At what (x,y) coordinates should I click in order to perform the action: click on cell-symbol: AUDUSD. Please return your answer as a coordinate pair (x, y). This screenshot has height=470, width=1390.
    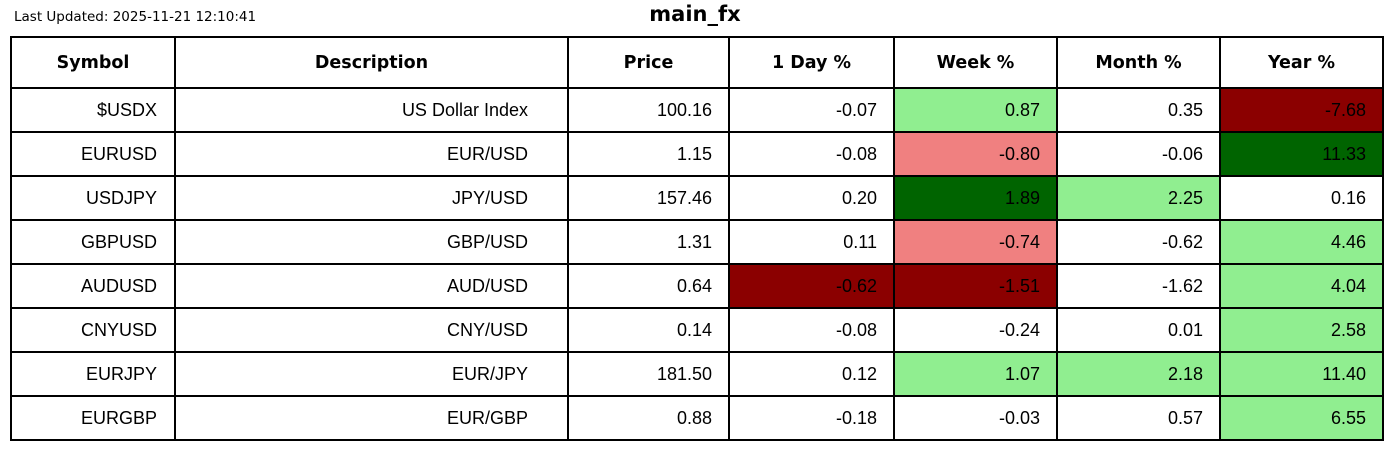
    Looking at the image, I should click on (93, 286).